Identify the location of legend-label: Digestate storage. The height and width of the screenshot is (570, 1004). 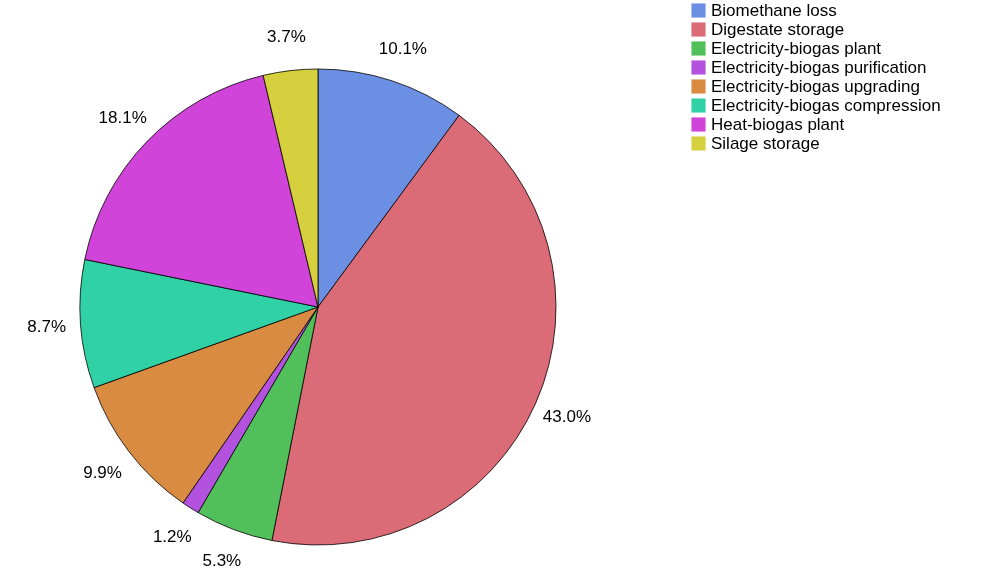
(778, 29).